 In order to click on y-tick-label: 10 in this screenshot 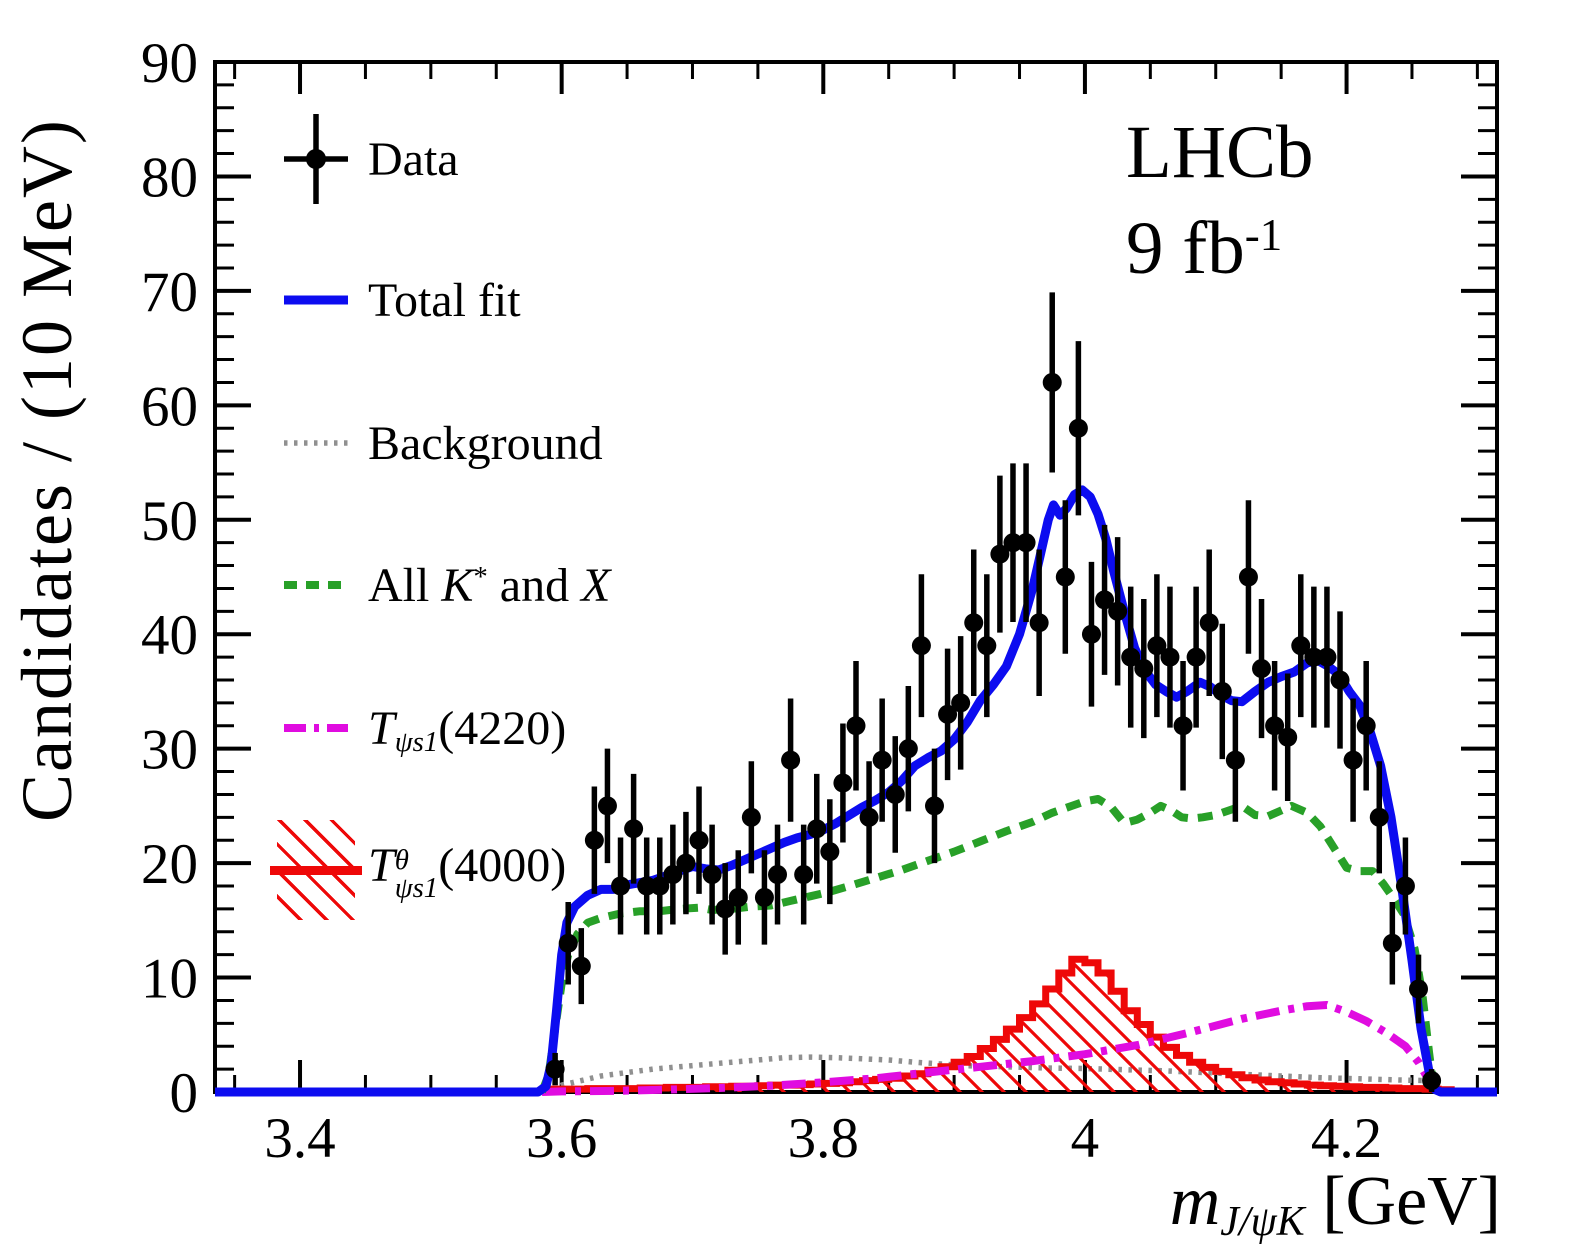, I will do `click(169, 979)`.